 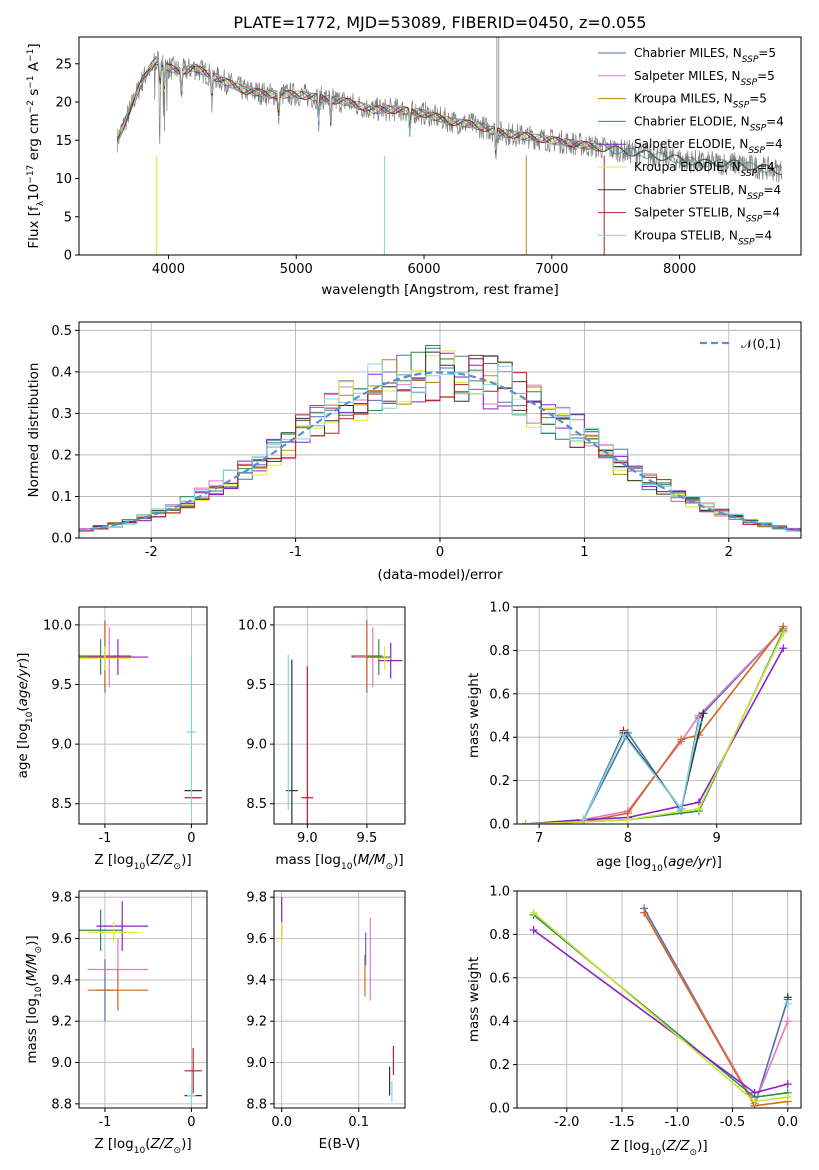 I want to click on legend-label: Salpeter ELODIE, NSSP=4, so click(x=708, y=146).